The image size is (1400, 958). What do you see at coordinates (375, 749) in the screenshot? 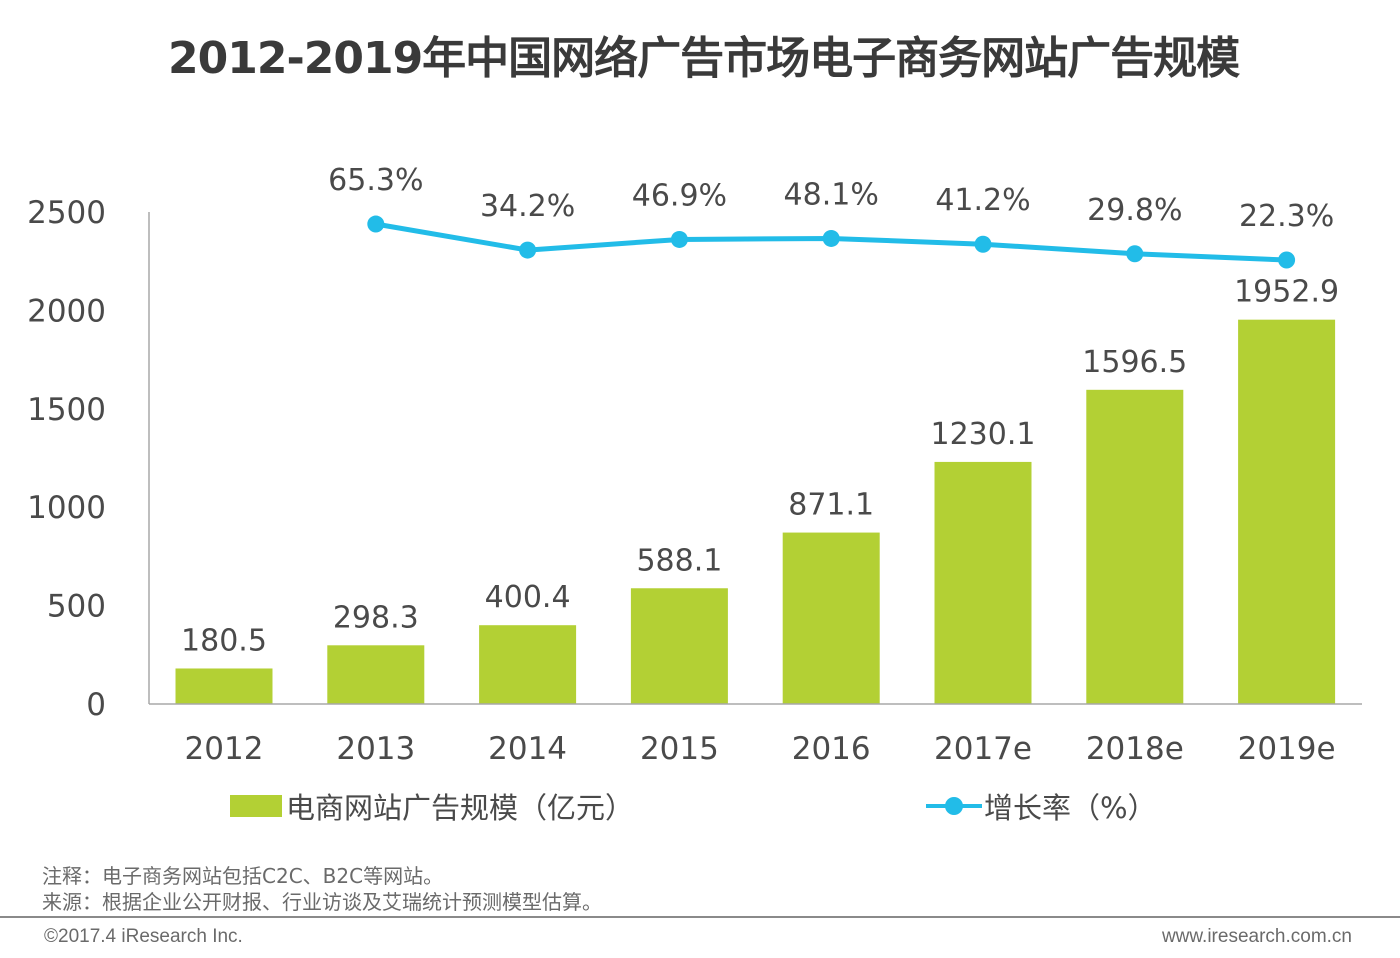
I see `x-tick-label: 2013` at bounding box center [375, 749].